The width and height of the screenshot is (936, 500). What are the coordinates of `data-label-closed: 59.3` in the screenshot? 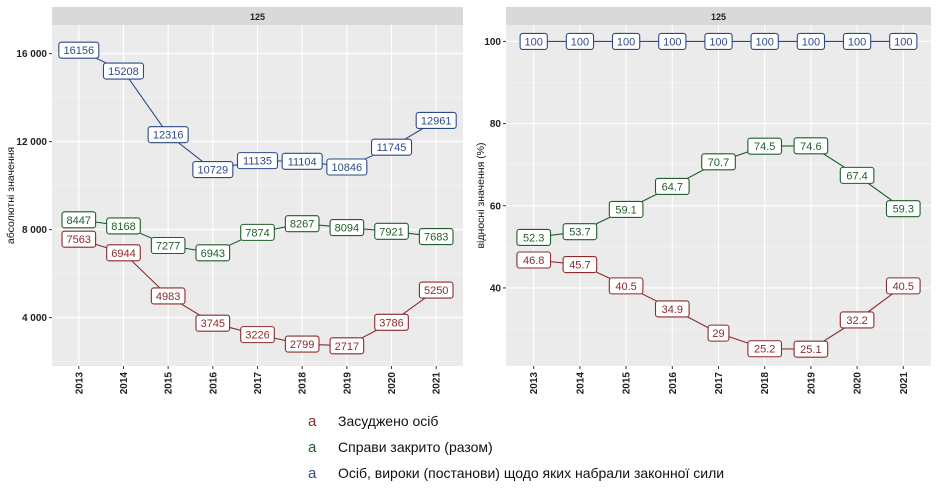 It's located at (903, 209).